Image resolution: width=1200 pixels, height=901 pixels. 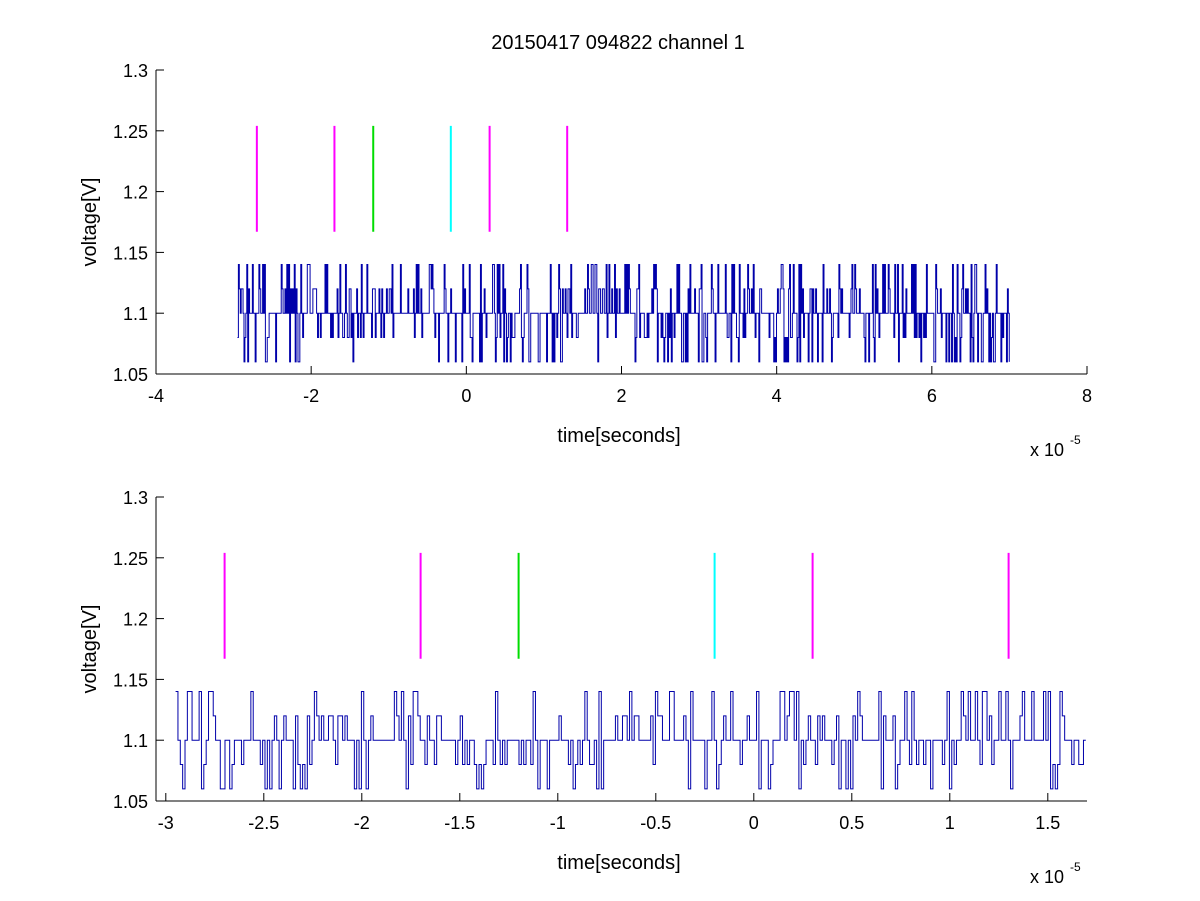 I want to click on top-x-tick-label: 4, so click(x=777, y=396).